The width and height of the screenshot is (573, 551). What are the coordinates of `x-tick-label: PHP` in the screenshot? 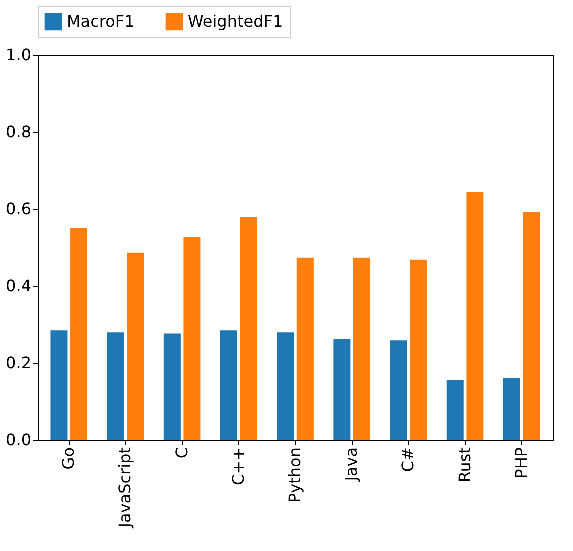 It's located at (521, 463).